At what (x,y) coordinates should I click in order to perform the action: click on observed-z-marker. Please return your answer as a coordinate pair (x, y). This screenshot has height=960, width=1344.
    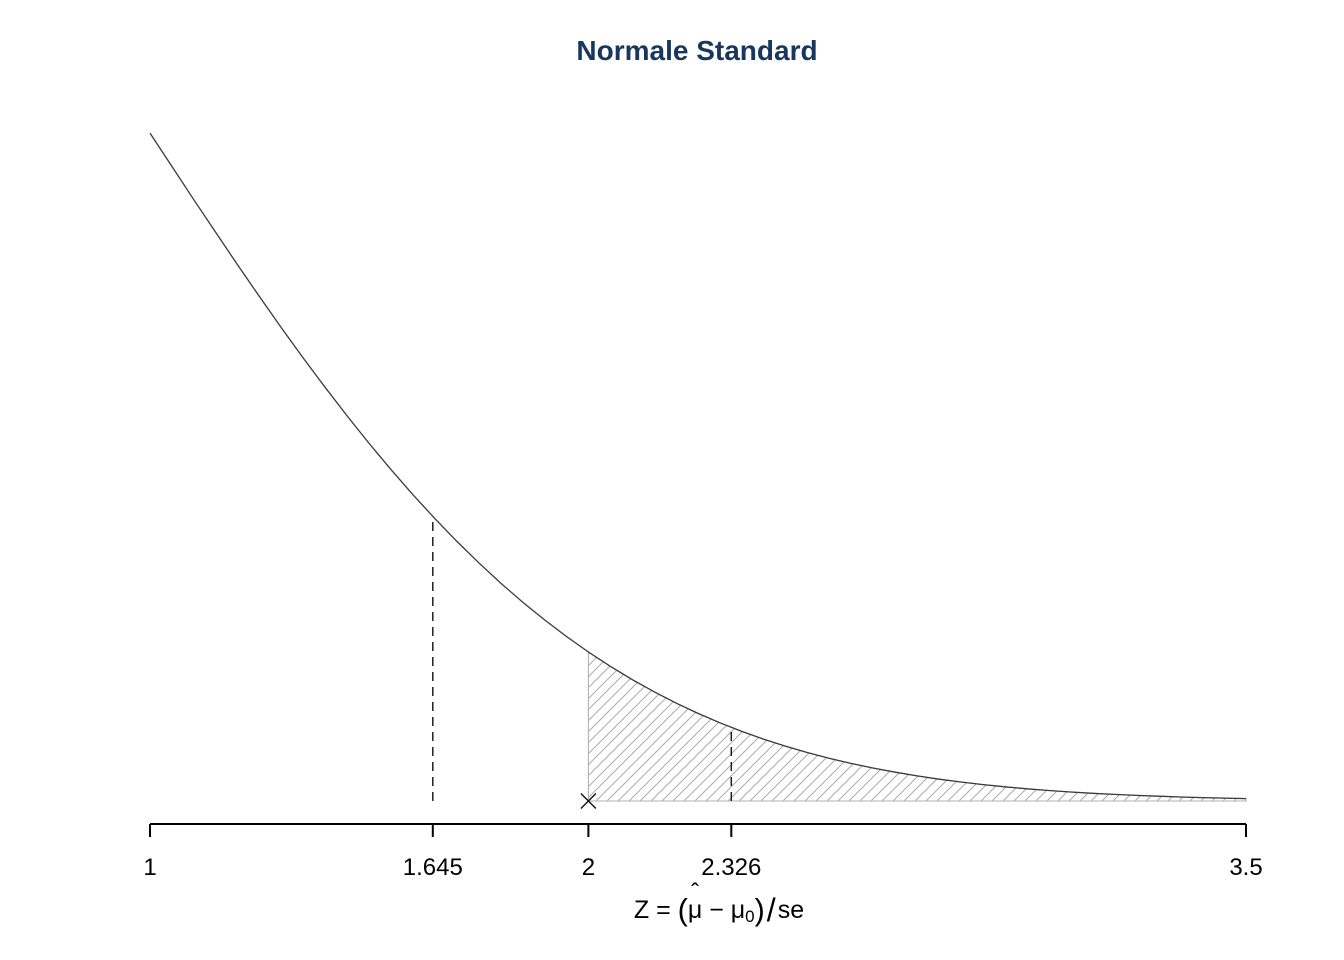
    Looking at the image, I should click on (588, 801).